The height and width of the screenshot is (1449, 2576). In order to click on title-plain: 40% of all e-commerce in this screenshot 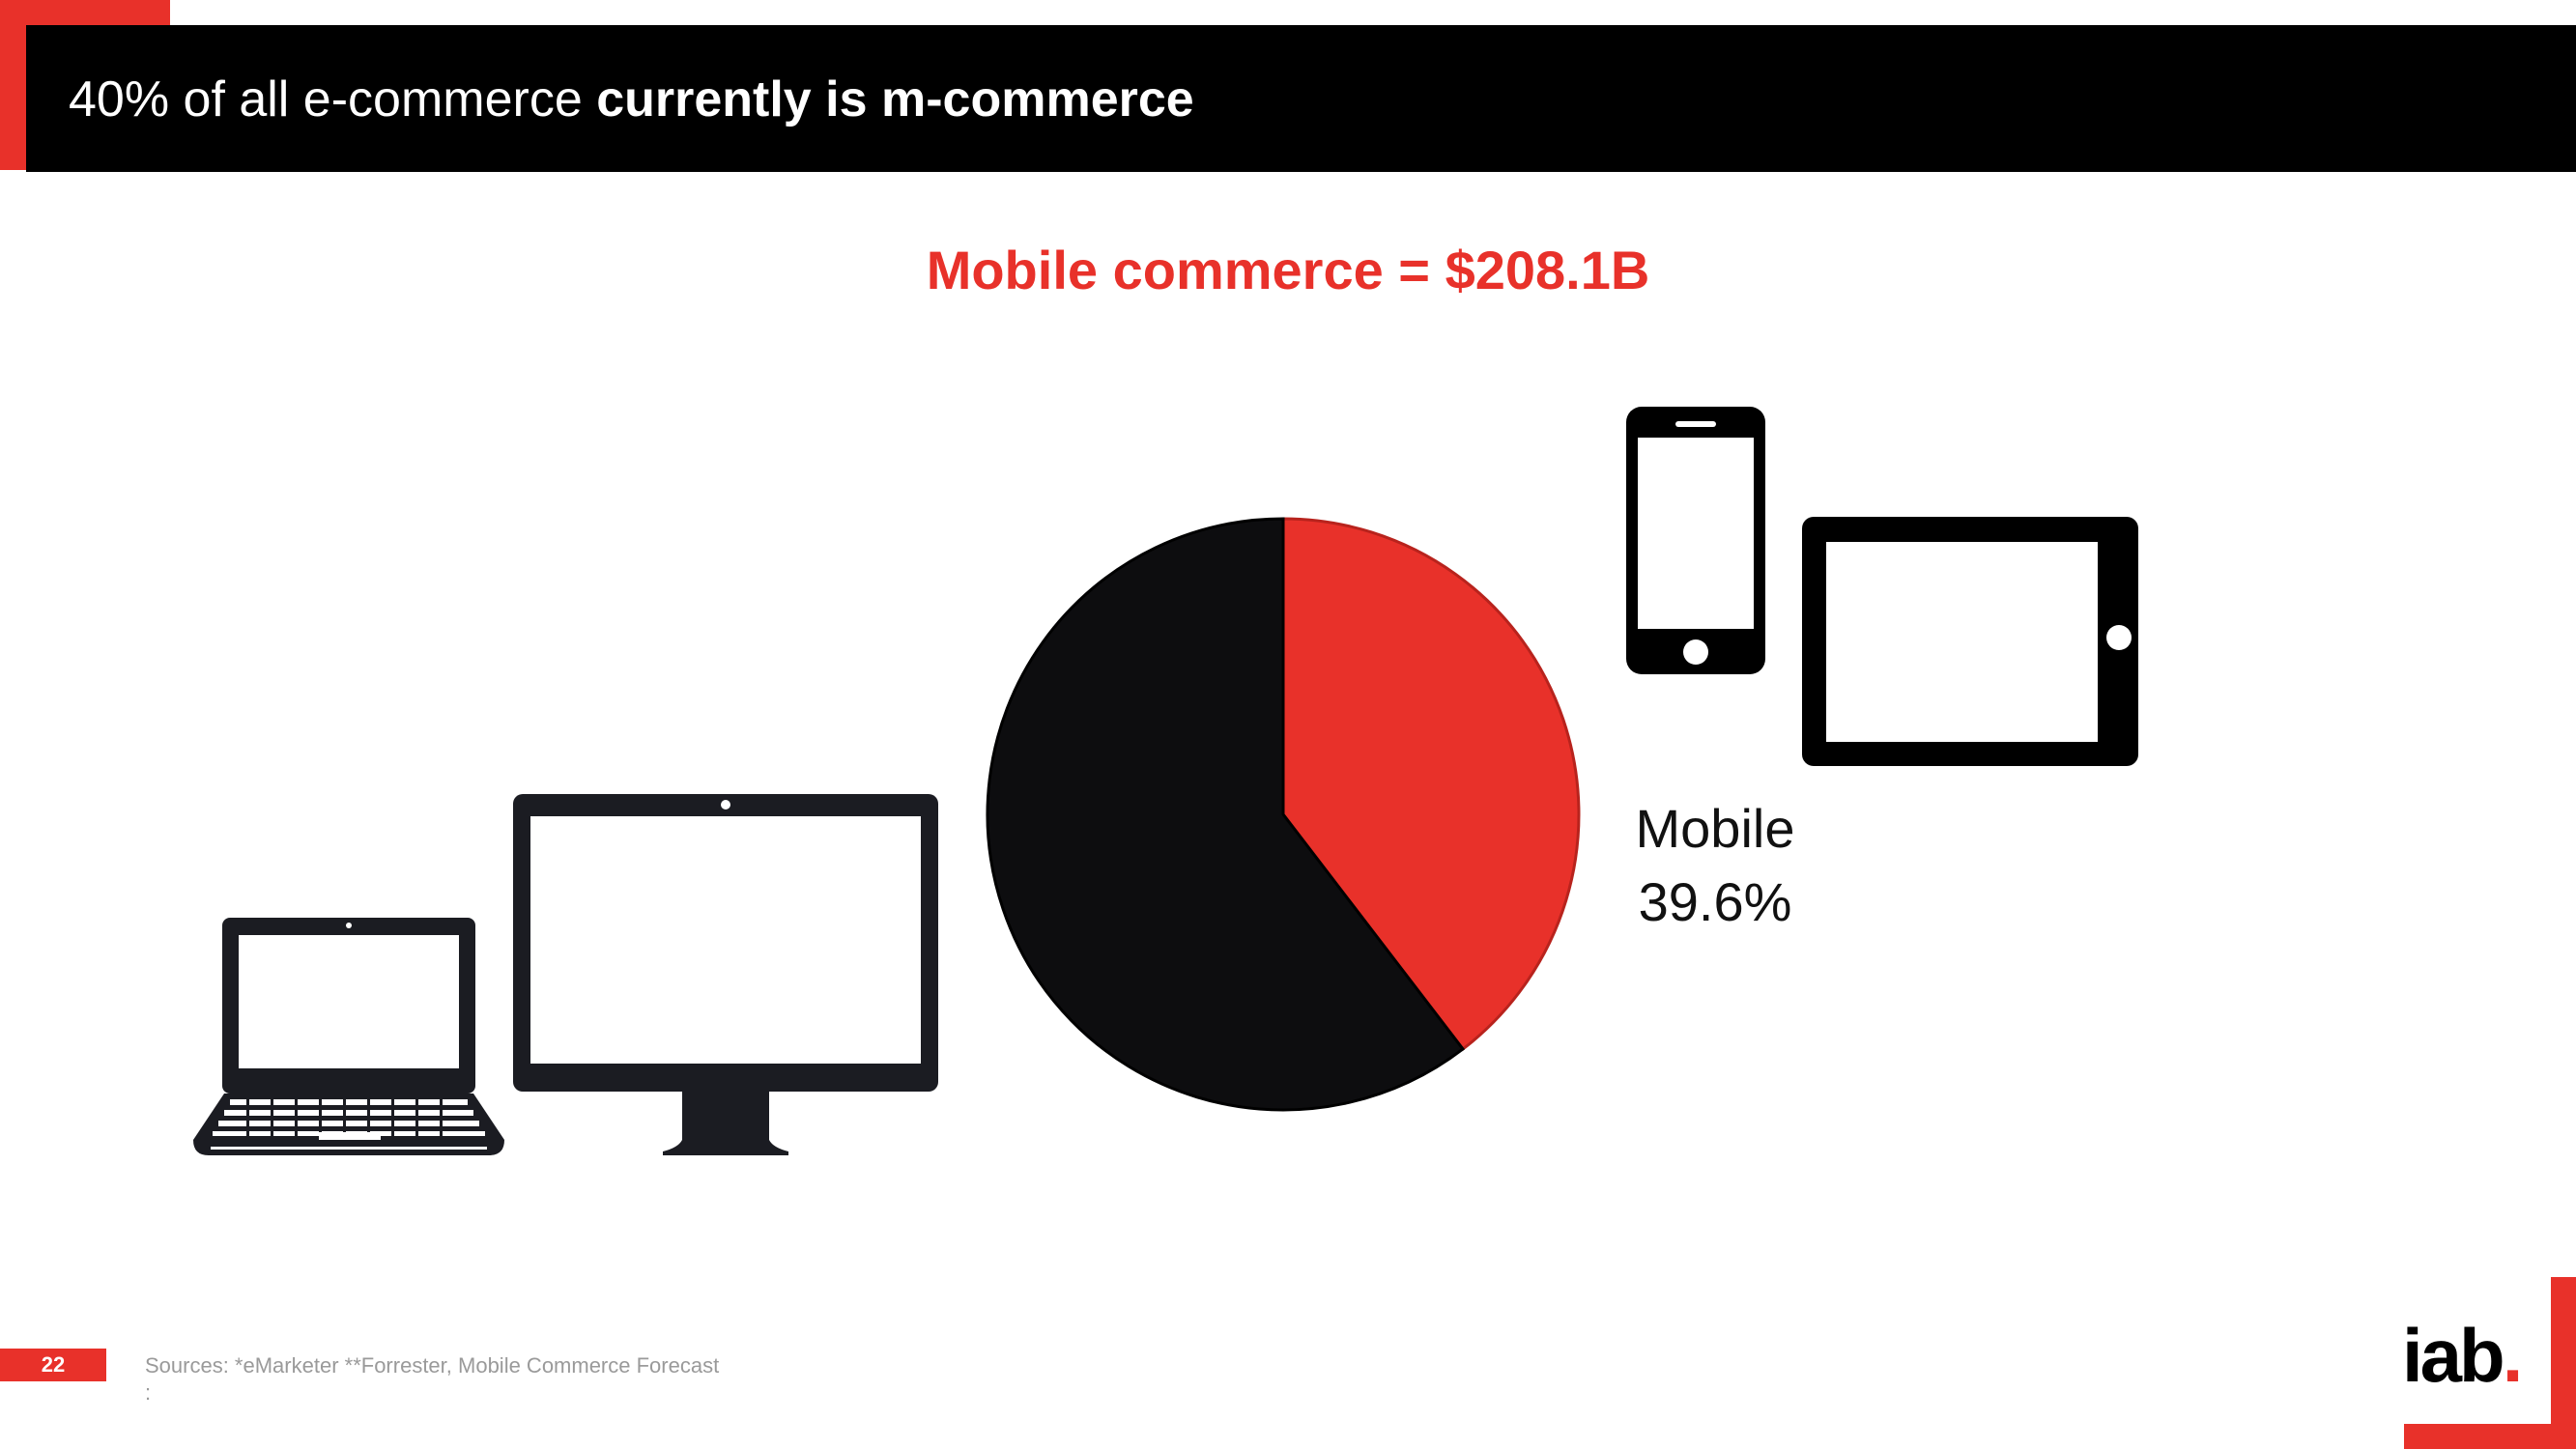, I will do `click(333, 99)`.